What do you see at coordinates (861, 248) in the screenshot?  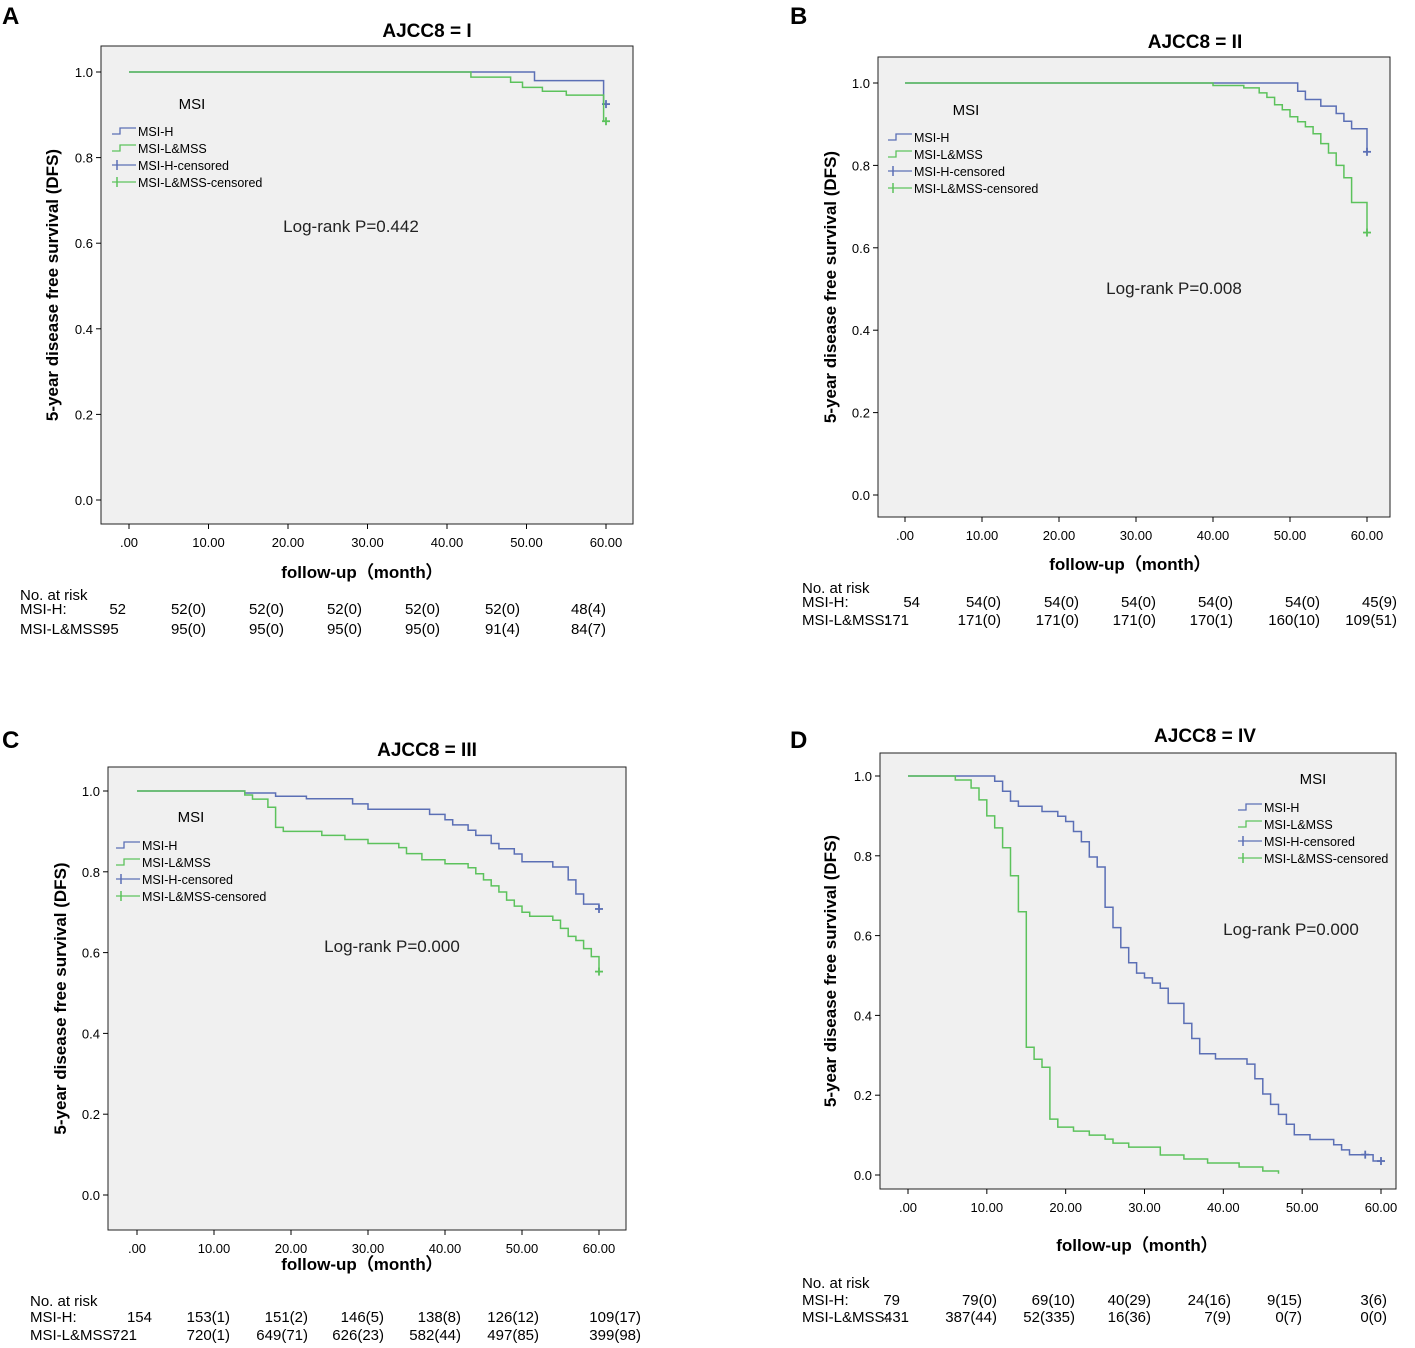 I see `y-tick-label: 0.6` at bounding box center [861, 248].